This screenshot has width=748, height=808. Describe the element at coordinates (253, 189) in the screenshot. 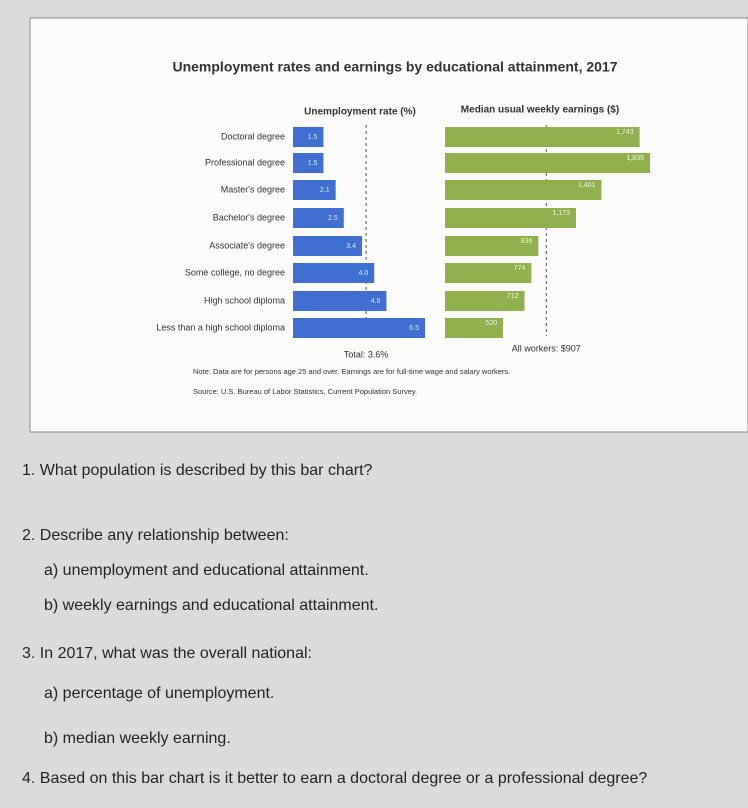

I see `category-label: Master's degree` at that location.